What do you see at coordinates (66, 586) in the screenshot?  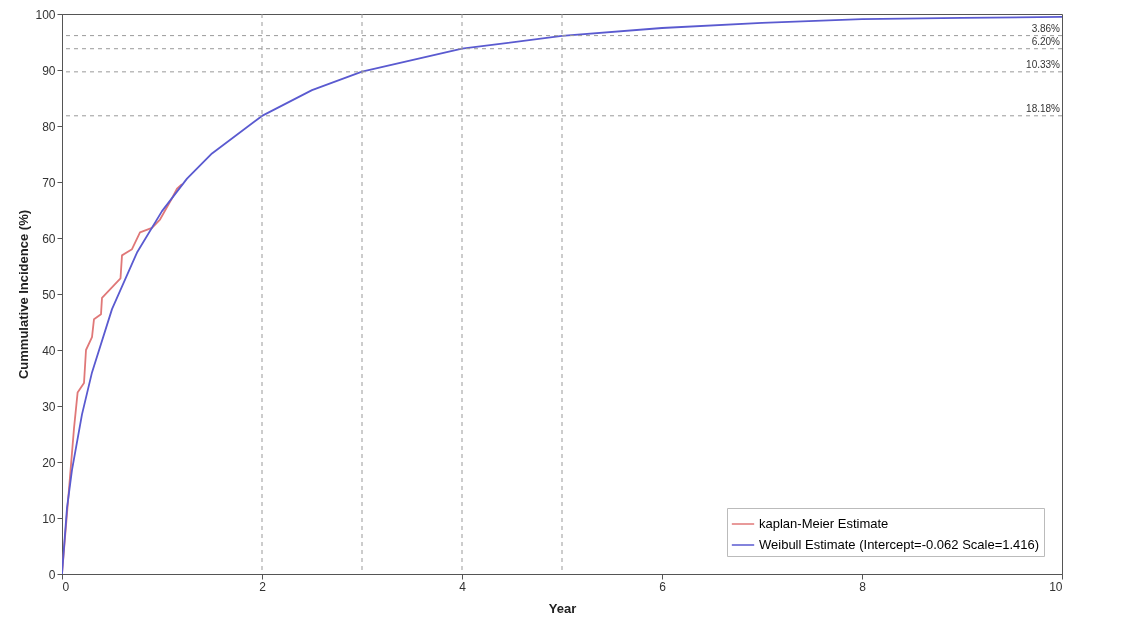 I see `x-tick-label: 0` at bounding box center [66, 586].